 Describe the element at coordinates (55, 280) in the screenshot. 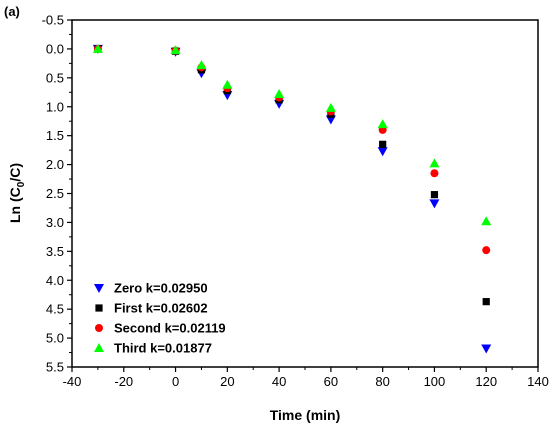

I see `y-tick-label: 4.0` at that location.